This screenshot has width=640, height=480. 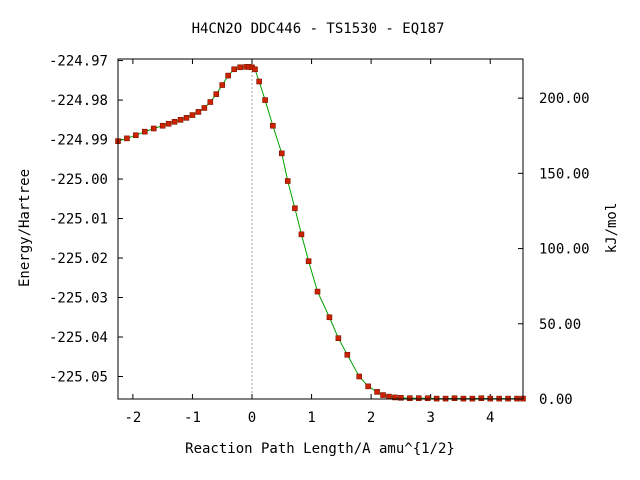 What do you see at coordinates (490, 418) in the screenshot?
I see `x-tick-label: 4` at bounding box center [490, 418].